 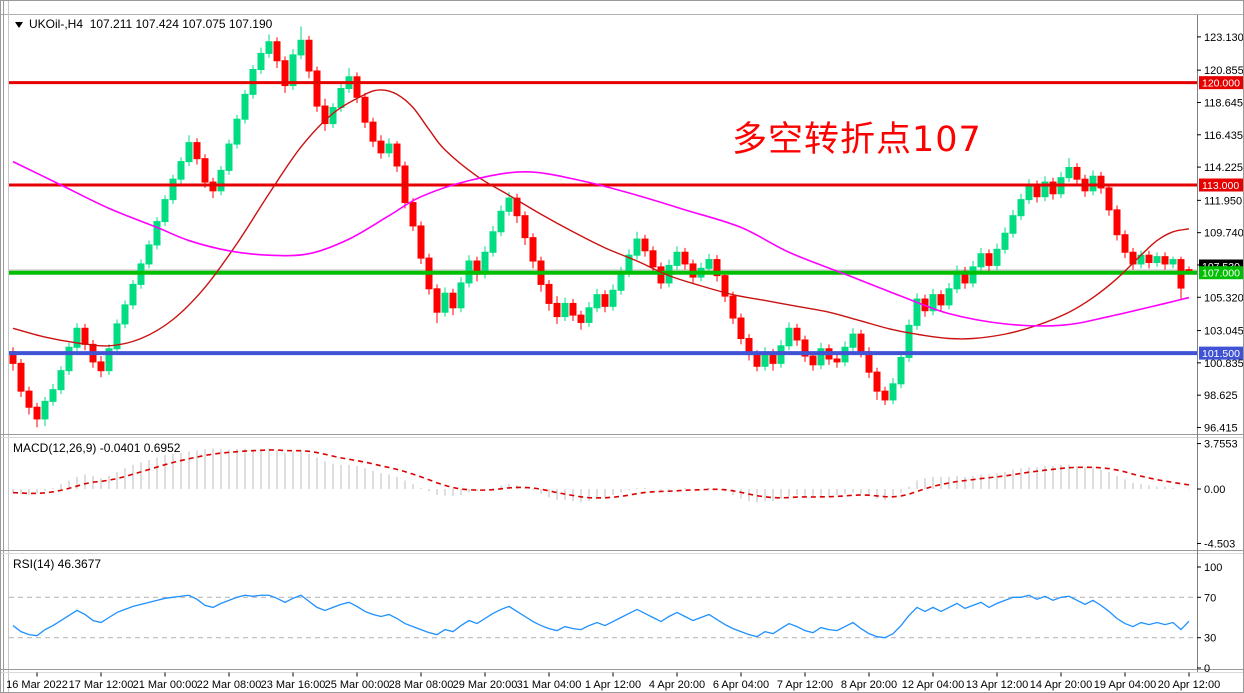 I want to click on time-axis-label: 19 Apr 04:00, so click(x=1125, y=685).